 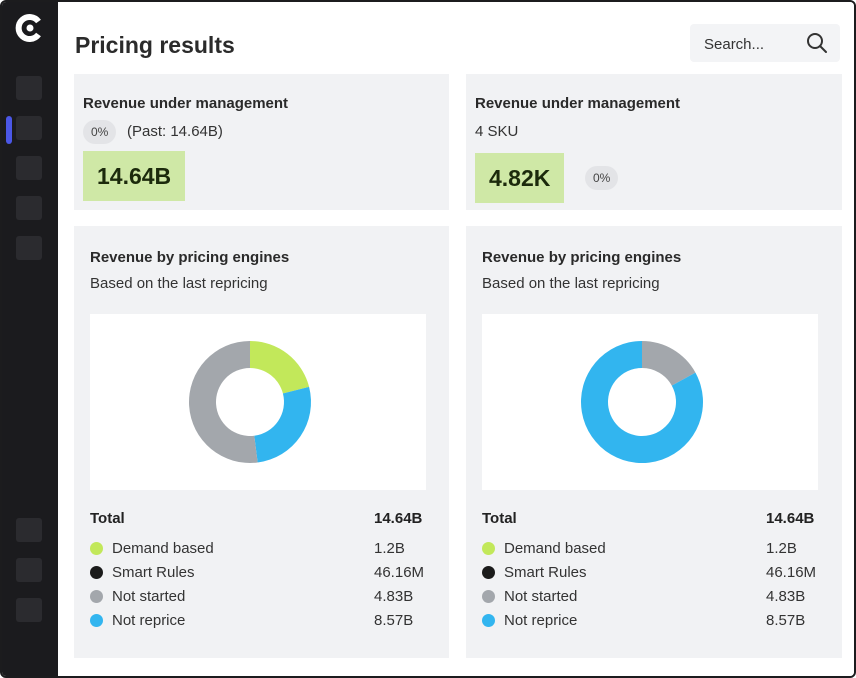 What do you see at coordinates (654, 142) in the screenshot?
I see `revenue-card-2: Revenue under management 4 SKU 4.82K 0%` at bounding box center [654, 142].